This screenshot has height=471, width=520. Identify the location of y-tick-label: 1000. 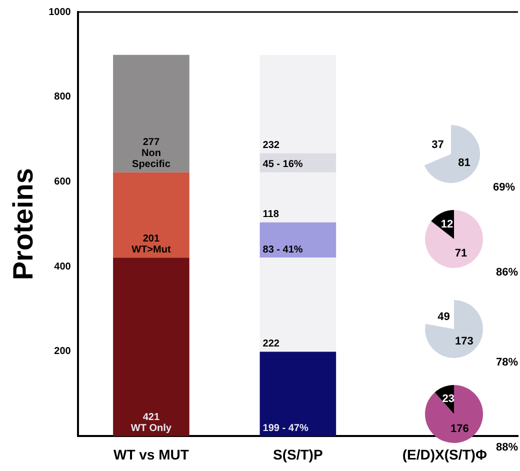
(60, 12).